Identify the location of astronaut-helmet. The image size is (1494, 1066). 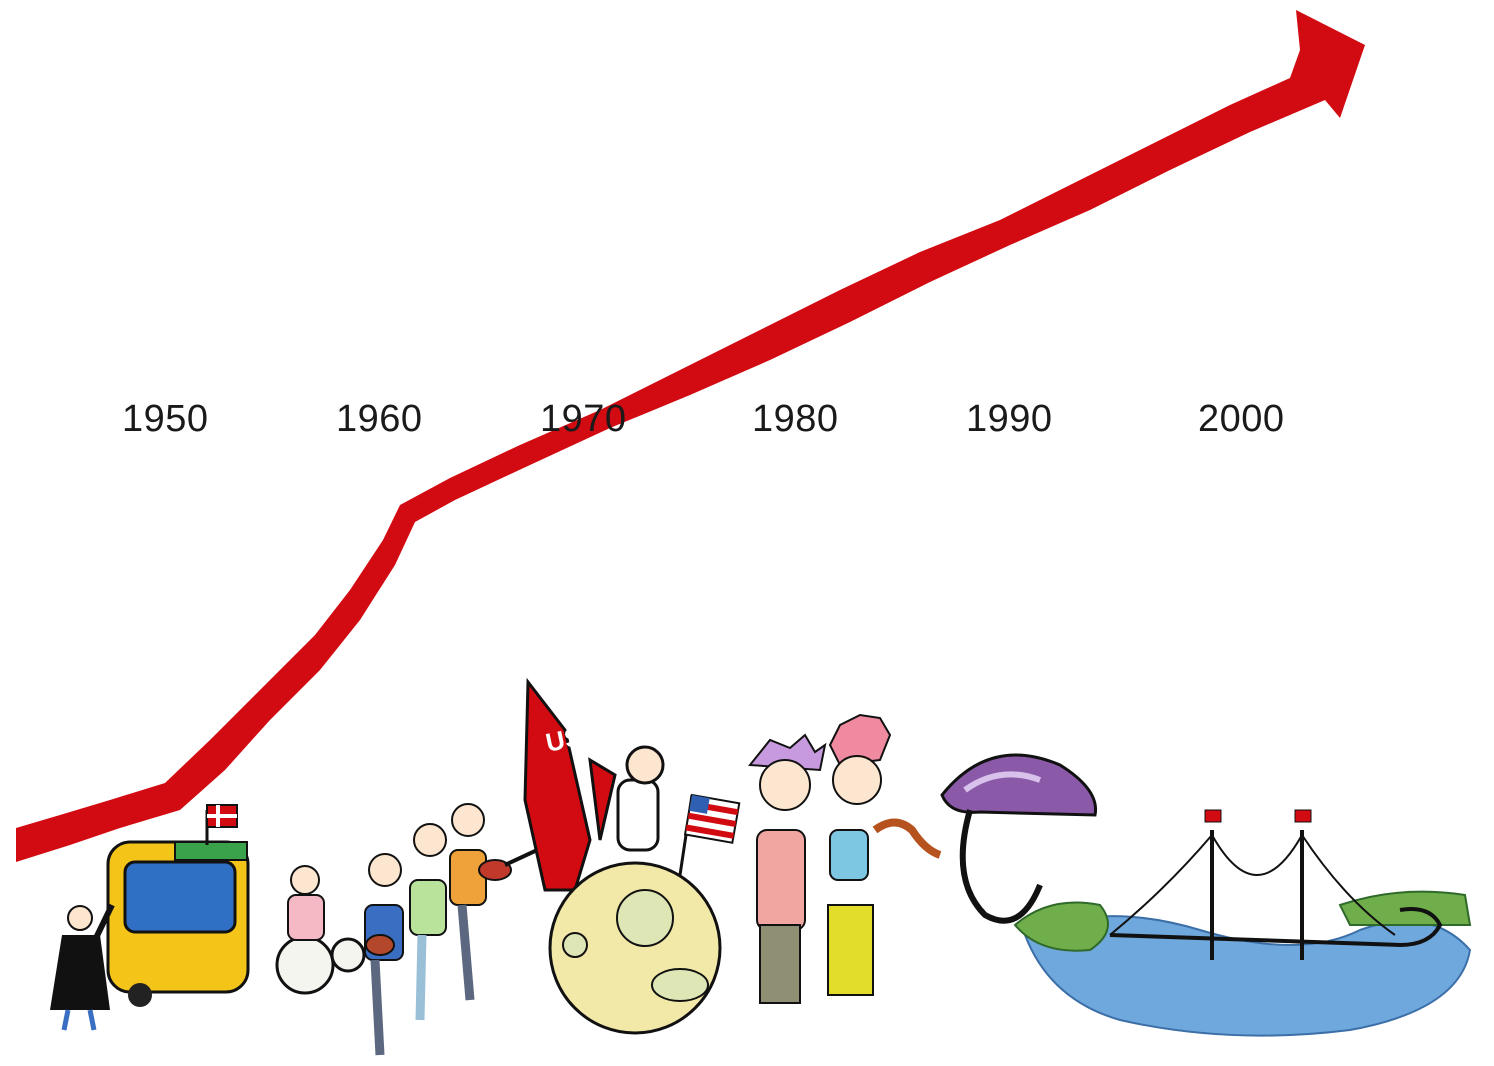
(645, 765).